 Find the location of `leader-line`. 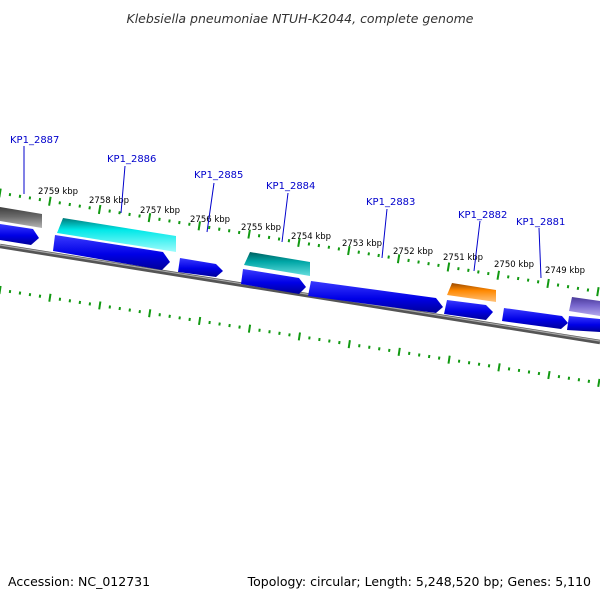

leader-line is located at coordinates (384, 233).